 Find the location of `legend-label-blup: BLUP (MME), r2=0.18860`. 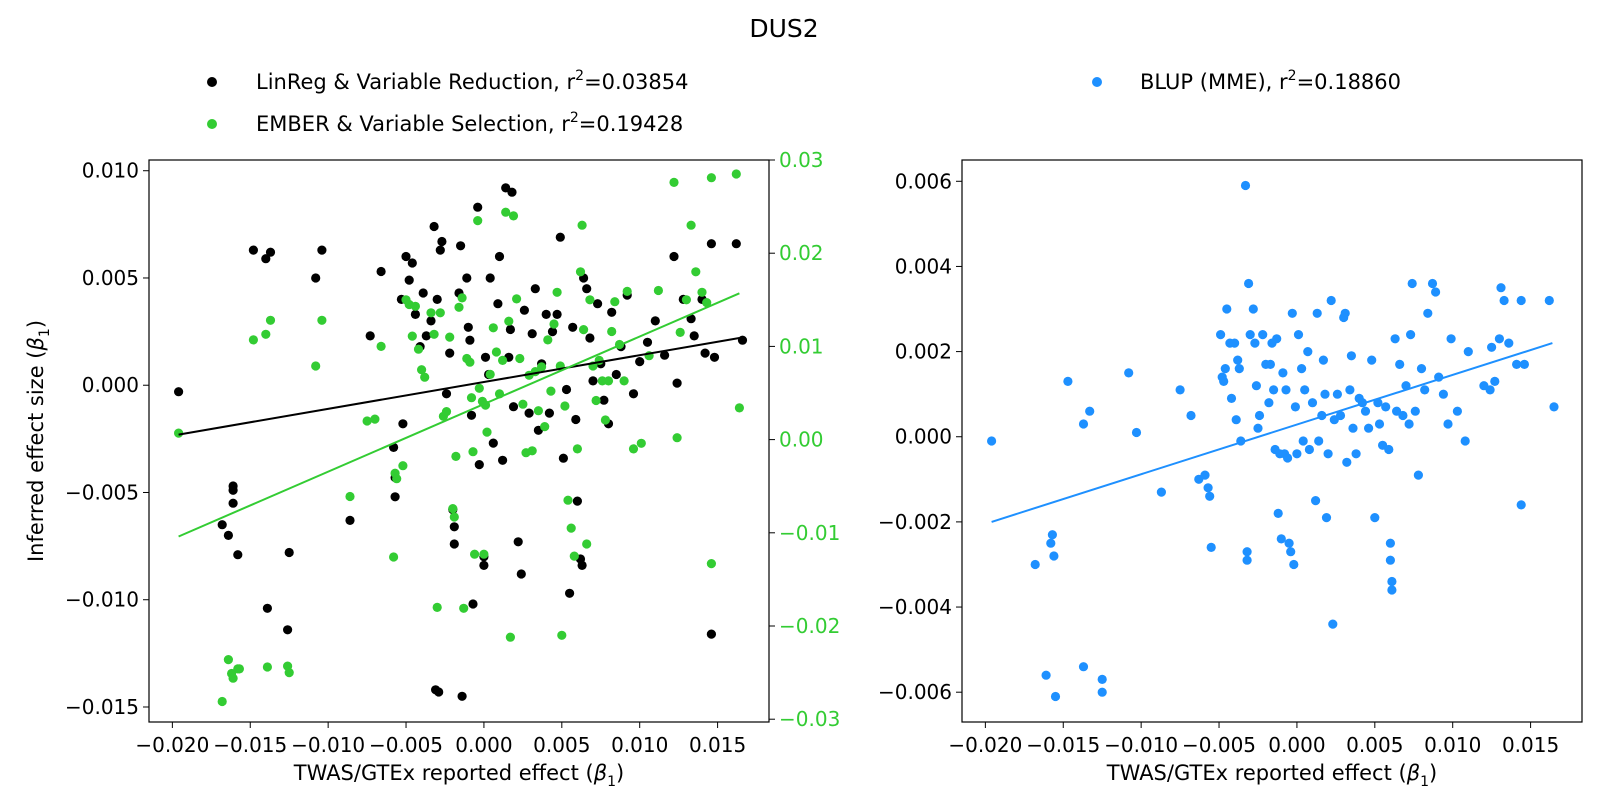

legend-label-blup: BLUP (MME), r2=0.18860 is located at coordinates (1270, 81).